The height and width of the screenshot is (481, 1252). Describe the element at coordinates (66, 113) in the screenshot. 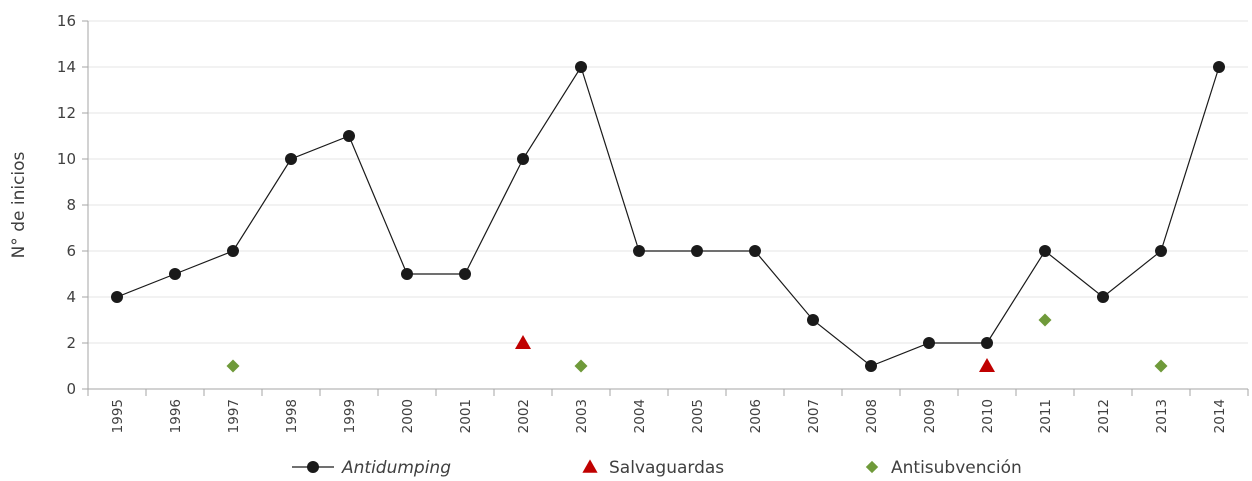

I see `y-tick-label: 12` at that location.